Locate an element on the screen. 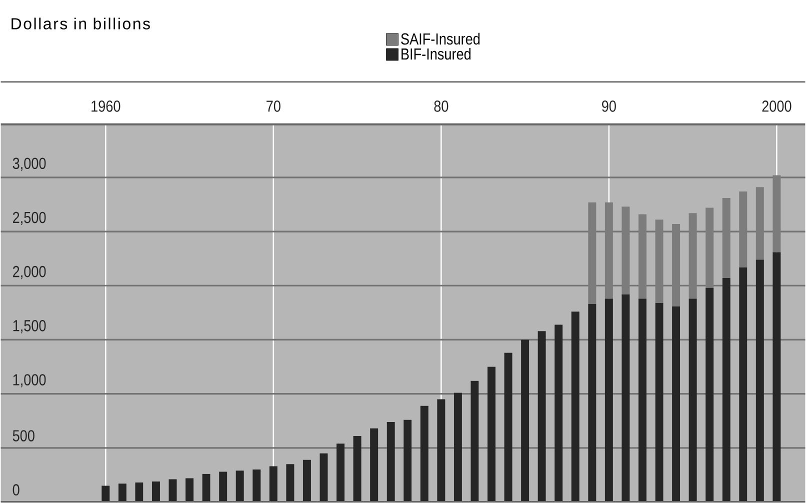 The image size is (806, 503). y-tick-label: 3,000 is located at coordinates (29, 164).